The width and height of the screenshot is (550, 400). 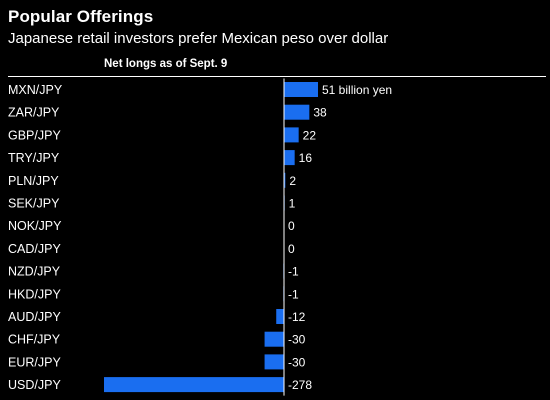 I want to click on value-label-pln-jpy: 2, so click(x=292, y=181).